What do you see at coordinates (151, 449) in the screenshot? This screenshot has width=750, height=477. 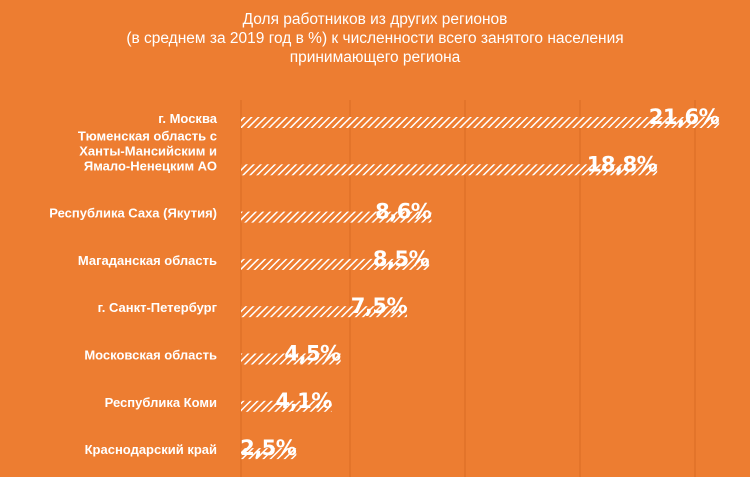 I see `category-label-7: Краснодарский край` at bounding box center [151, 449].